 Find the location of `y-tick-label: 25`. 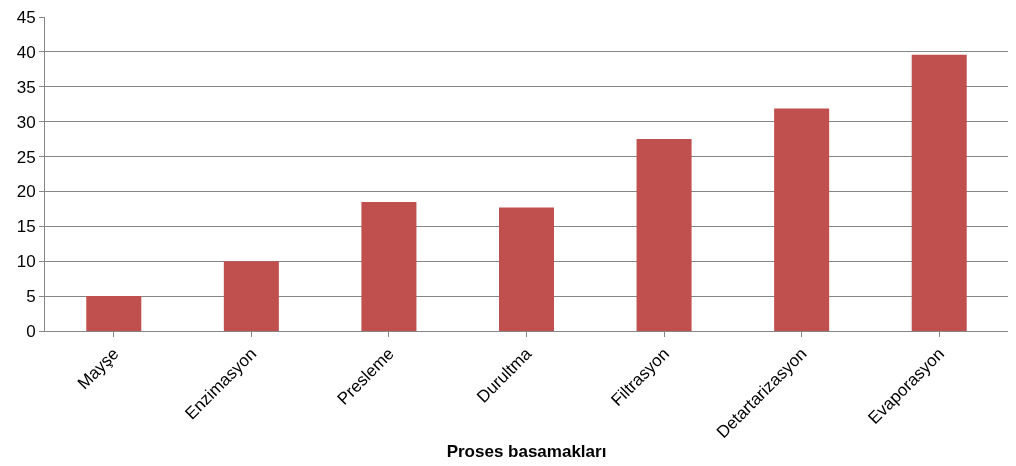

y-tick-label: 25 is located at coordinates (26, 157).